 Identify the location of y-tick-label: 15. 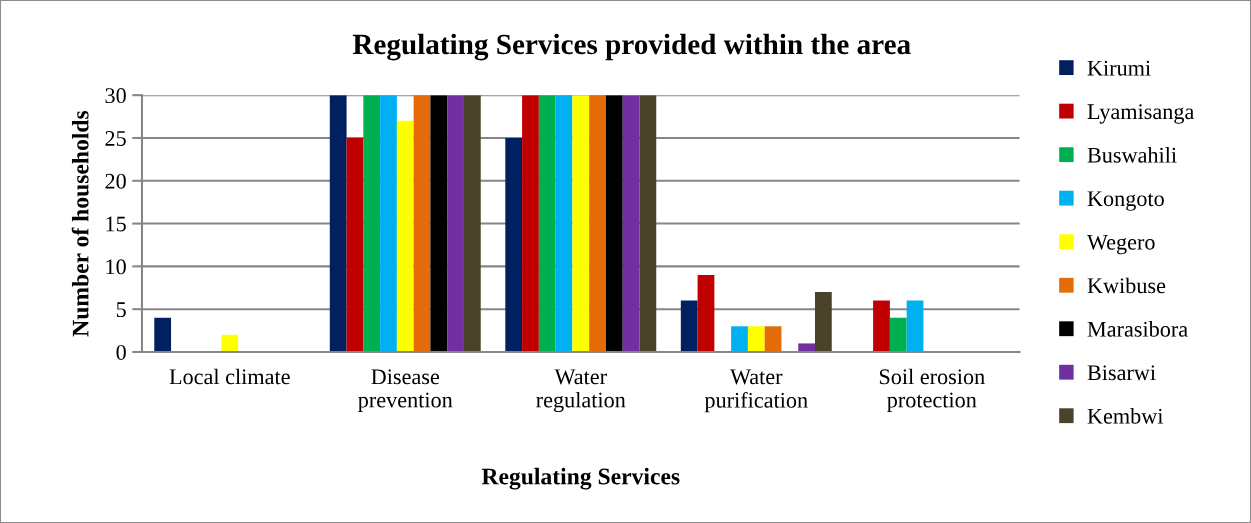
(116, 224).